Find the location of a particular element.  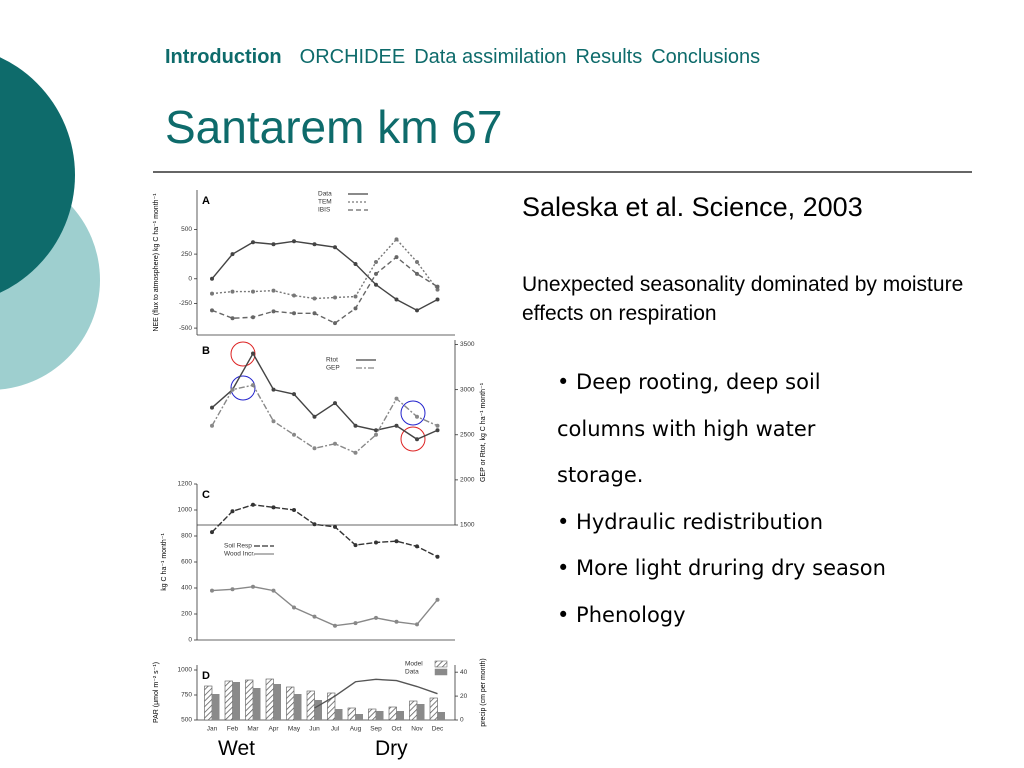

y2-tick-label: 2500 is located at coordinates (467, 434).